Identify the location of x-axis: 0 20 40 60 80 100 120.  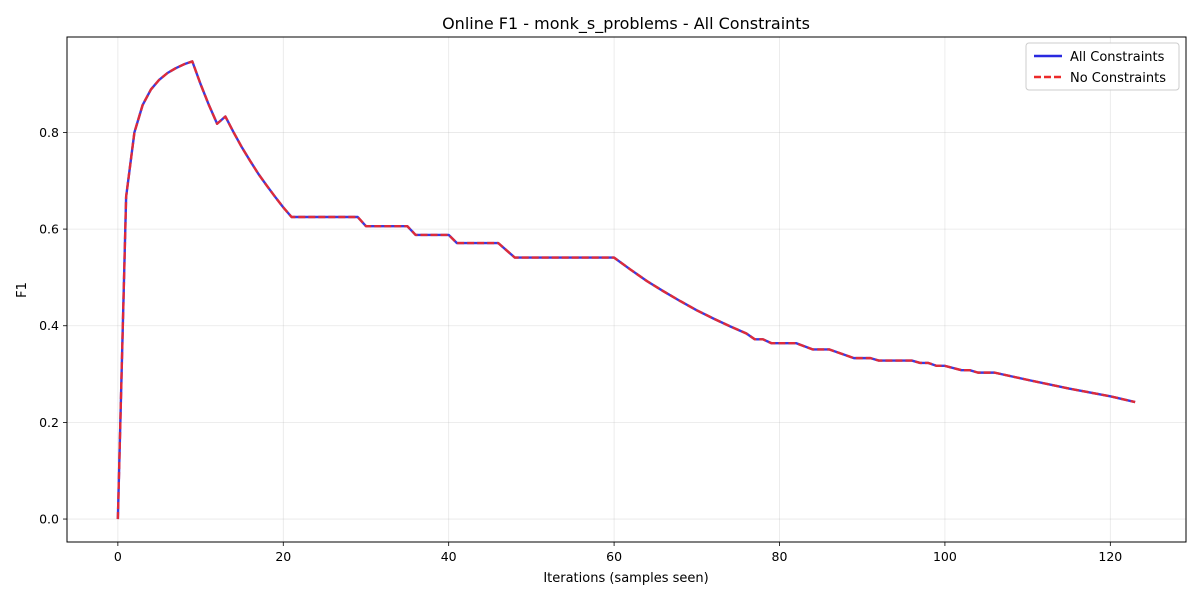
(618, 553).